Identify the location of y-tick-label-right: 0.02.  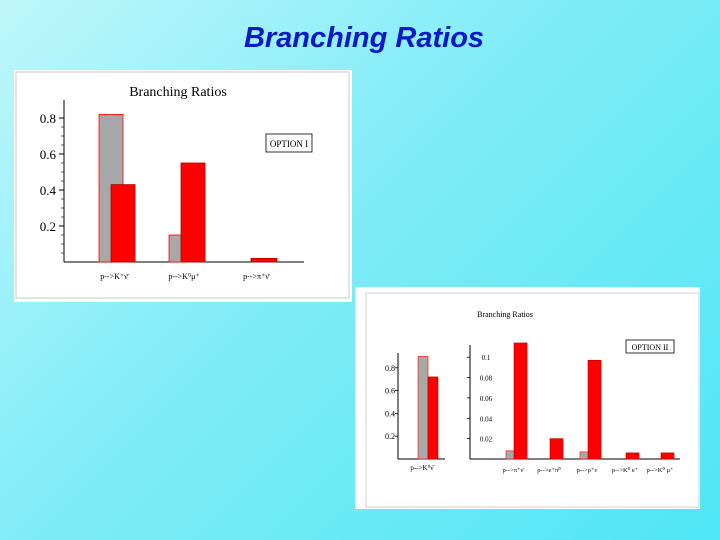
(486, 440).